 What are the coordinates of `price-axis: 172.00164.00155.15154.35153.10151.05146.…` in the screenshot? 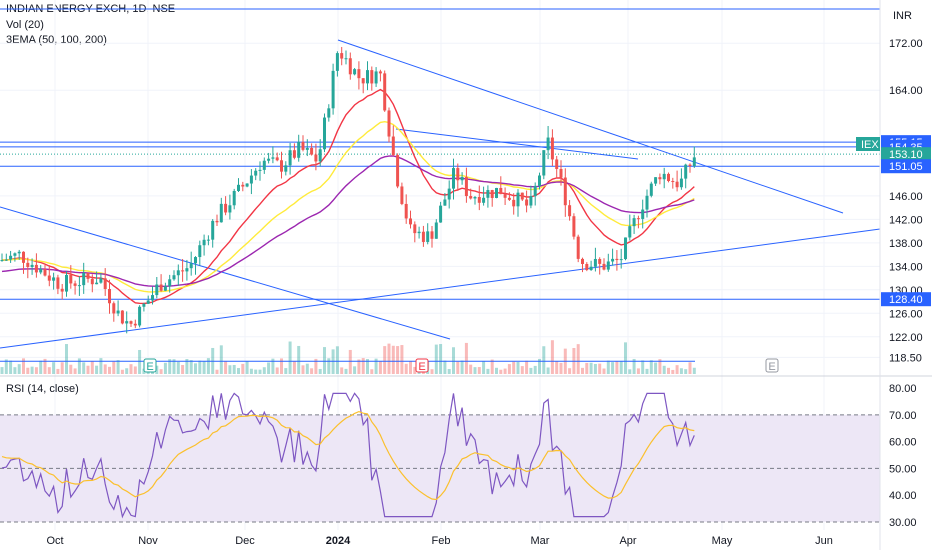 It's located at (906, 201).